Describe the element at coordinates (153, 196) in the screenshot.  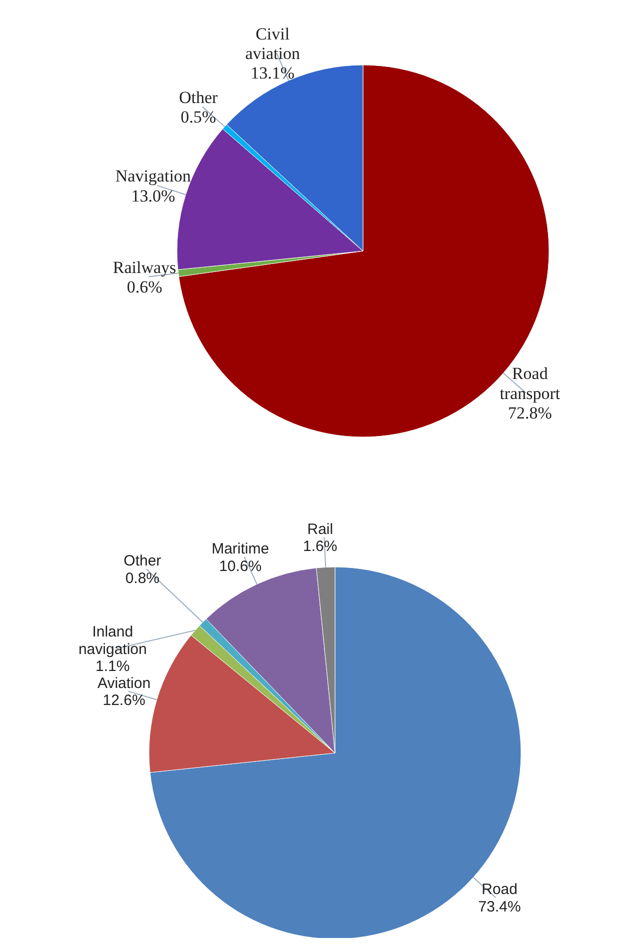
I see `data-label: 13.0%` at that location.